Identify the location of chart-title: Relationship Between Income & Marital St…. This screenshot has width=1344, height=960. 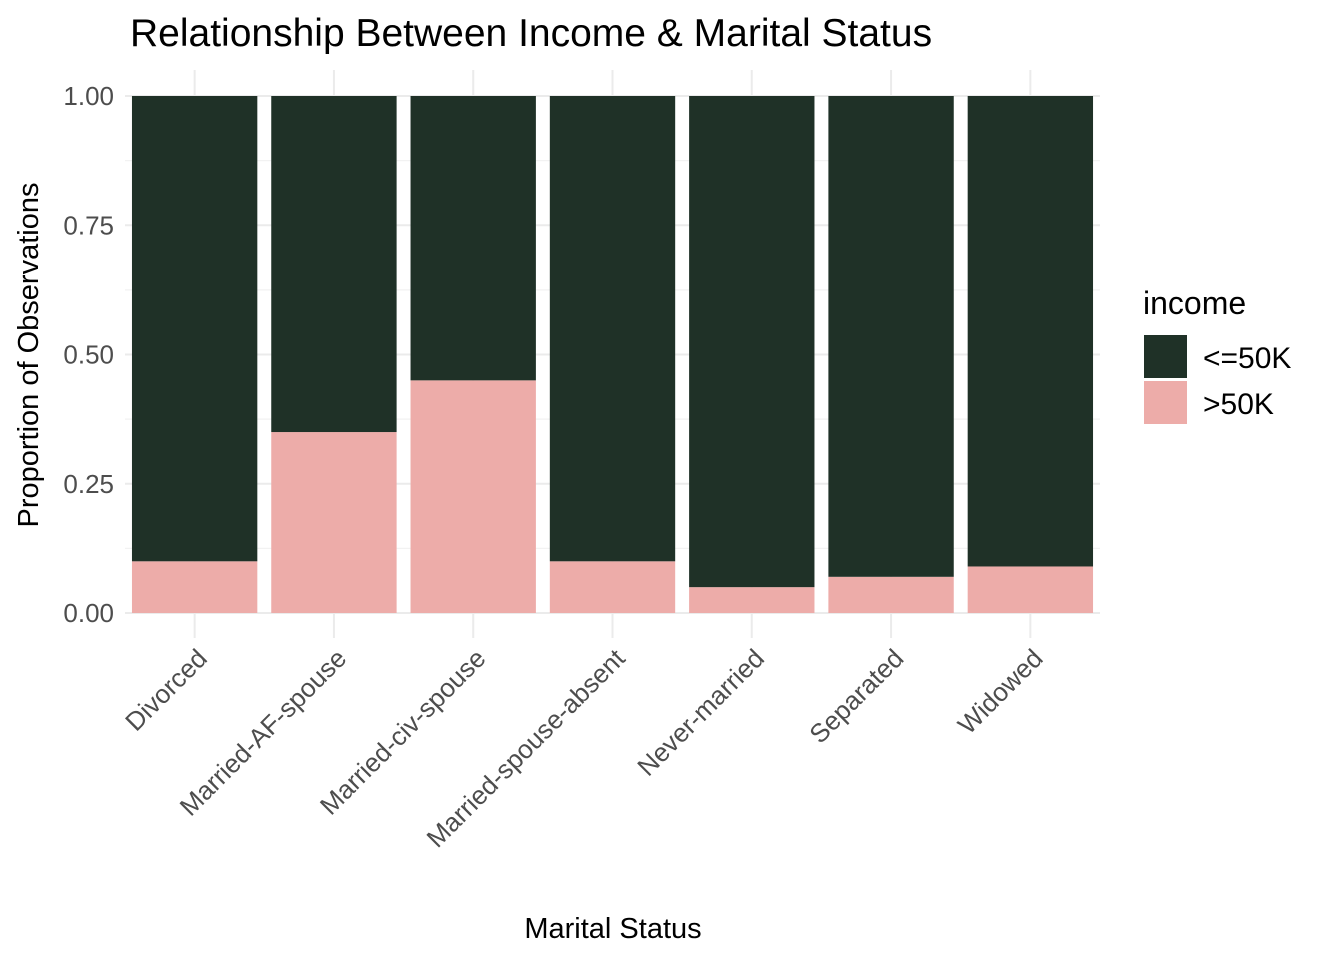
(531, 33).